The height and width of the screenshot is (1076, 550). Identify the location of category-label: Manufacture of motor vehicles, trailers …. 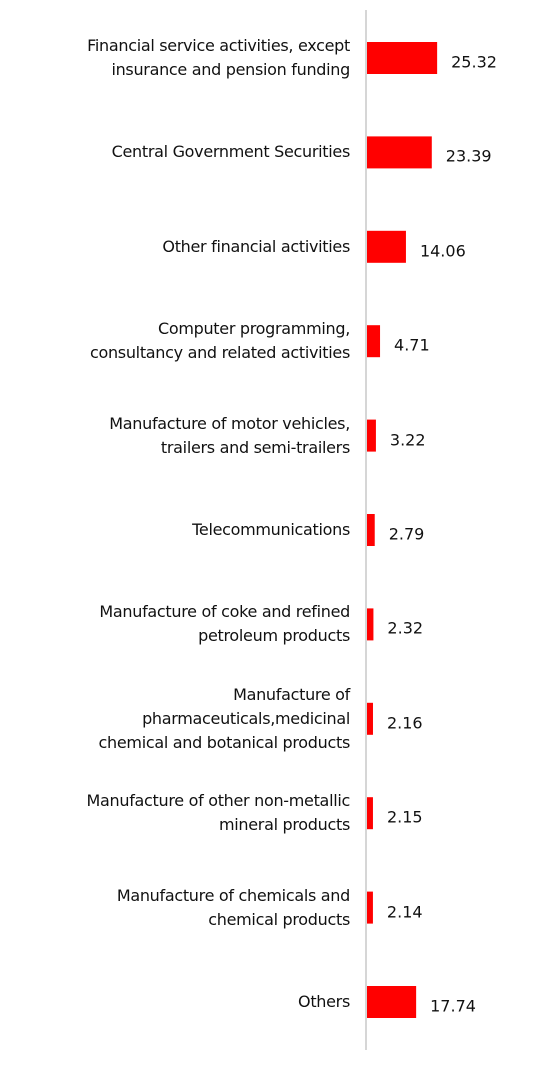
(229, 435).